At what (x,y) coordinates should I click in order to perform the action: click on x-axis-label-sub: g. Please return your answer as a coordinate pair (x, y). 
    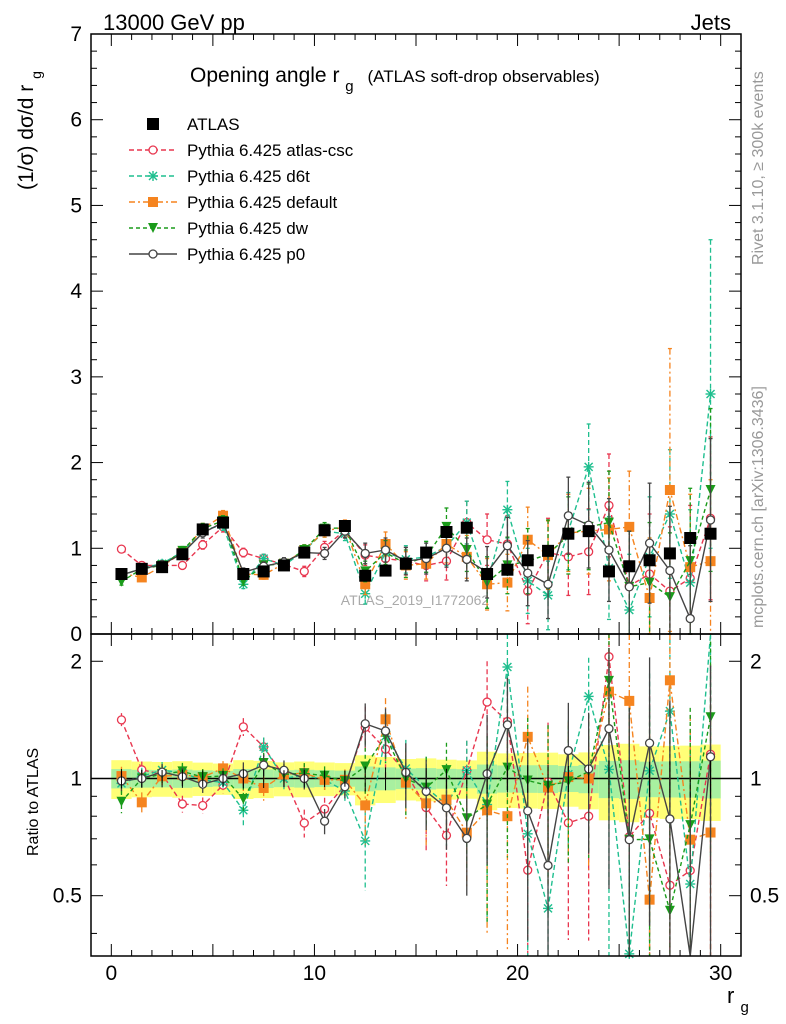
    Looking at the image, I should click on (744, 1007).